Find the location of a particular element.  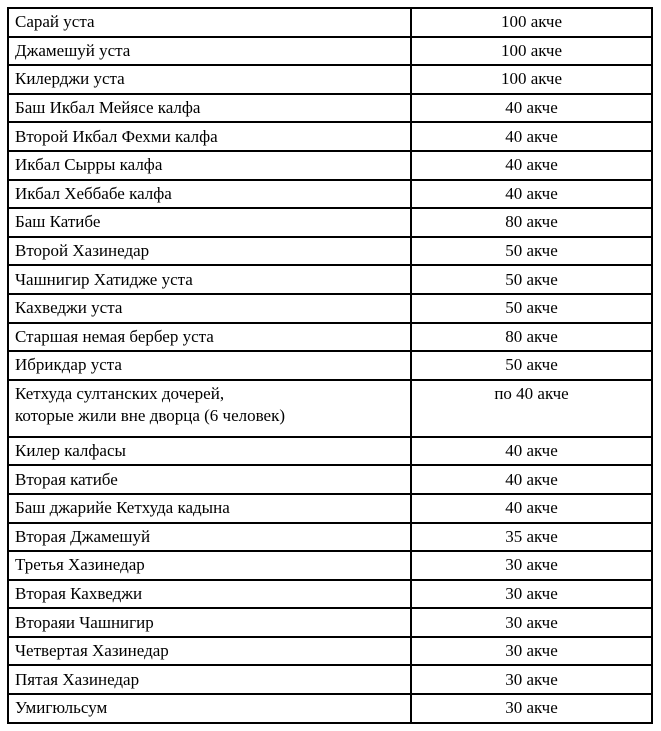

position-cell: Икбал Сырры калфа is located at coordinates (209, 165).